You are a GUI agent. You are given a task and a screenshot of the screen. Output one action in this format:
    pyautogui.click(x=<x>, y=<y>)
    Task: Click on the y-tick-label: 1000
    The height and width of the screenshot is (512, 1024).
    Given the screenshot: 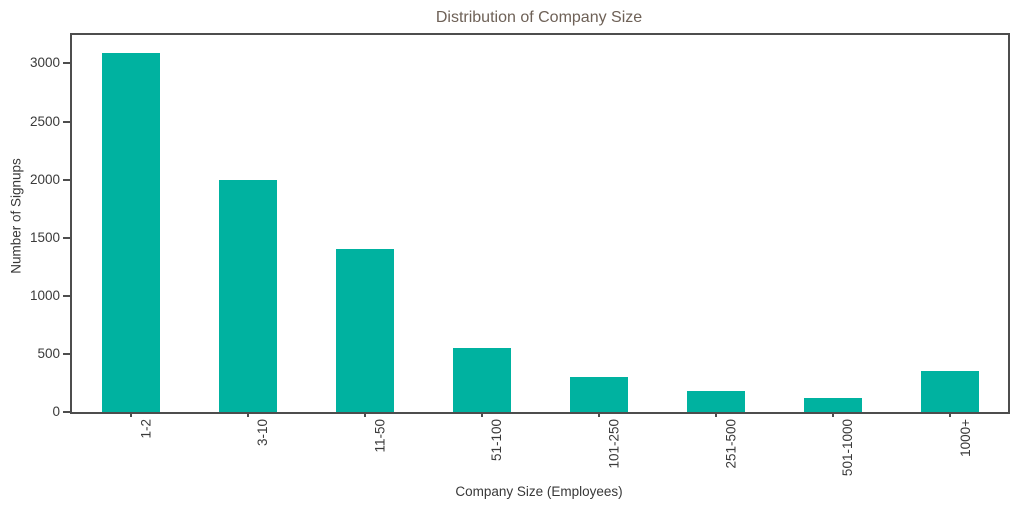 What is the action you would take?
    pyautogui.click(x=44, y=295)
    